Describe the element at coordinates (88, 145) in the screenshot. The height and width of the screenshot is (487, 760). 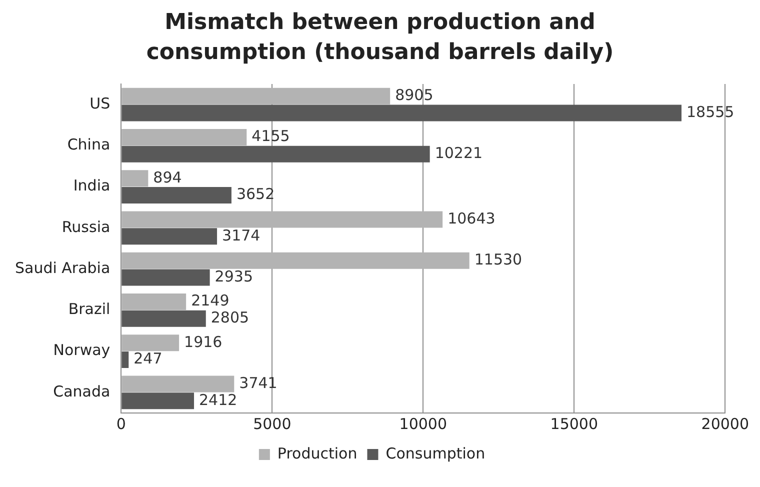
I see `y-tick-label: China` at that location.